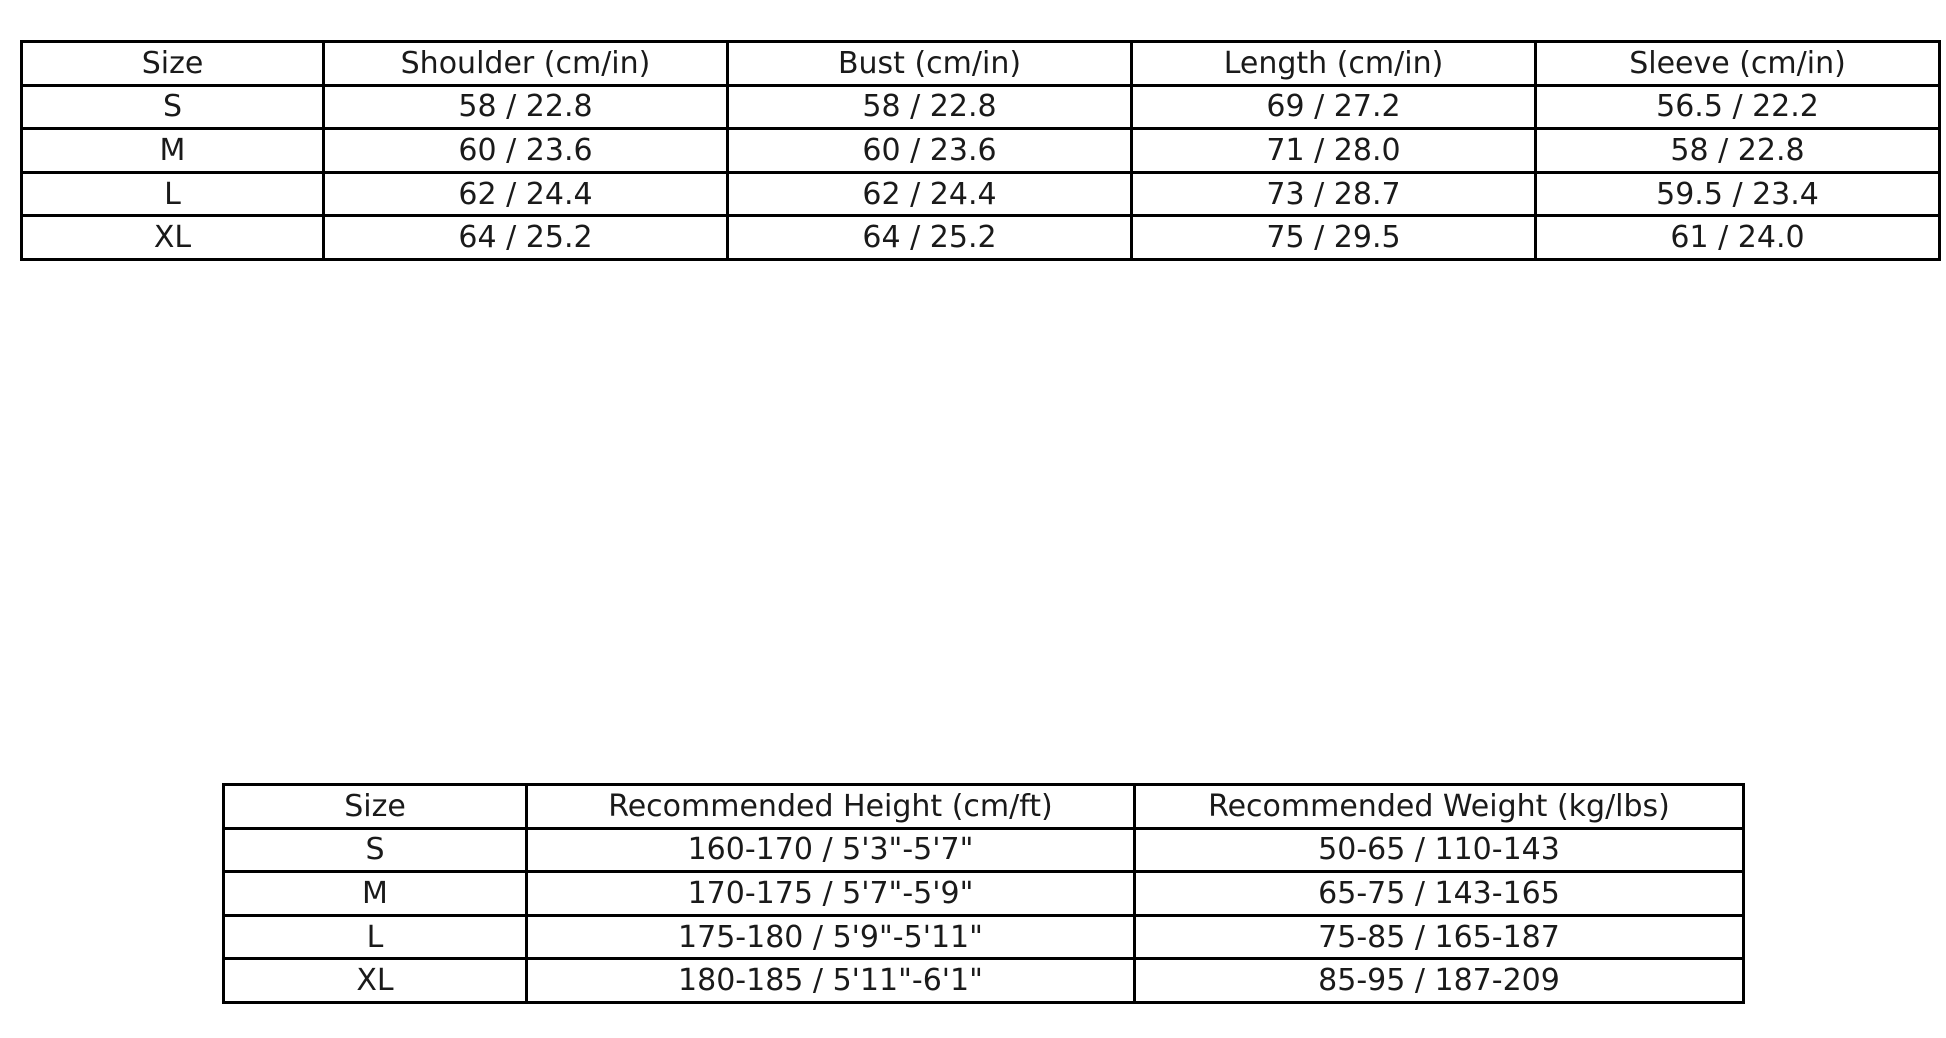  I want to click on table-cell: 59.5 / 23.4, so click(1737, 194).